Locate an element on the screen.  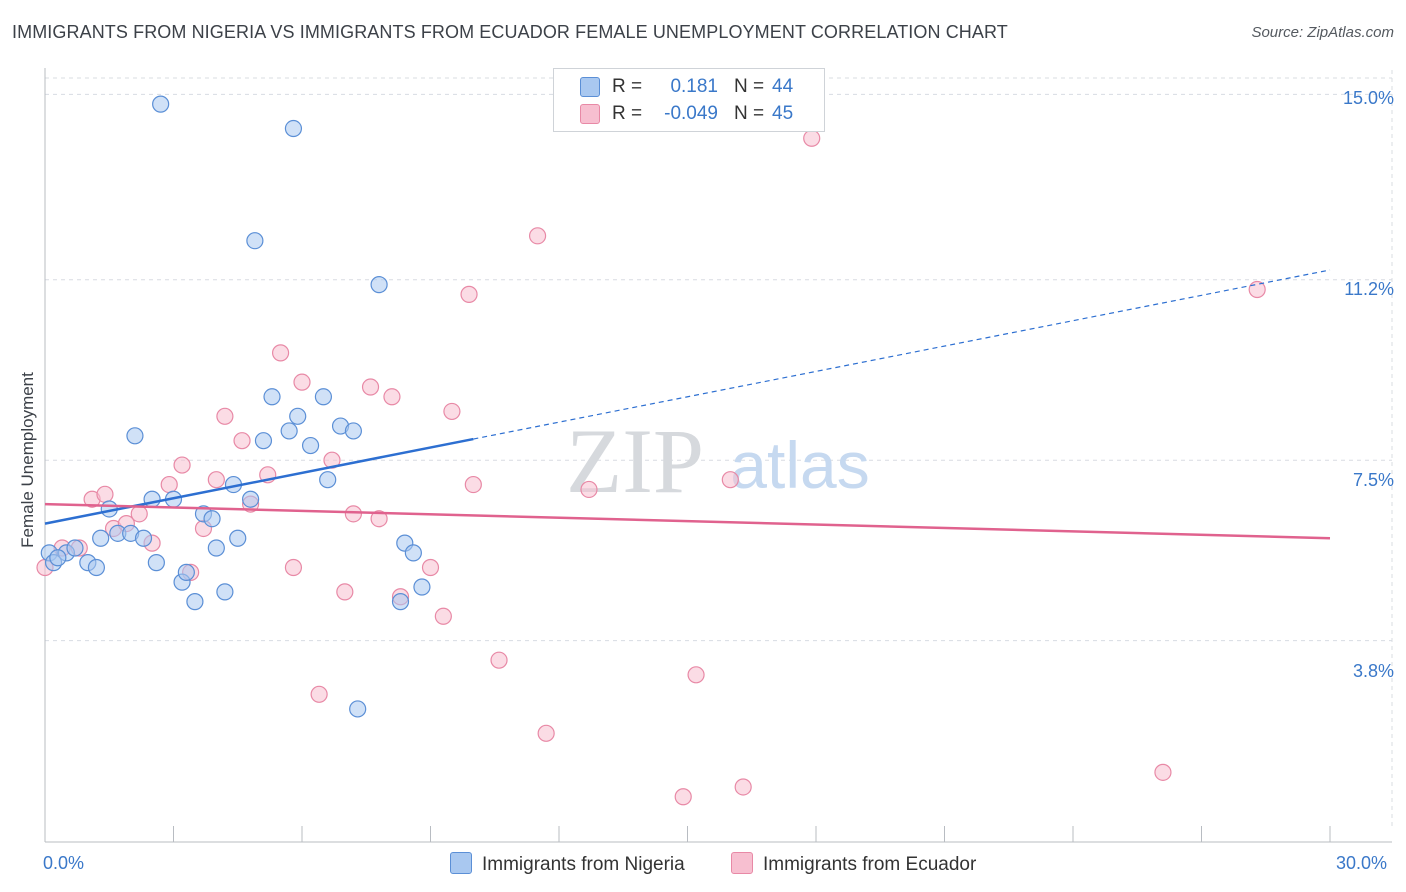
series-legend-ecuador: Immigrants from Ecuador is located at coordinates (853, 864).